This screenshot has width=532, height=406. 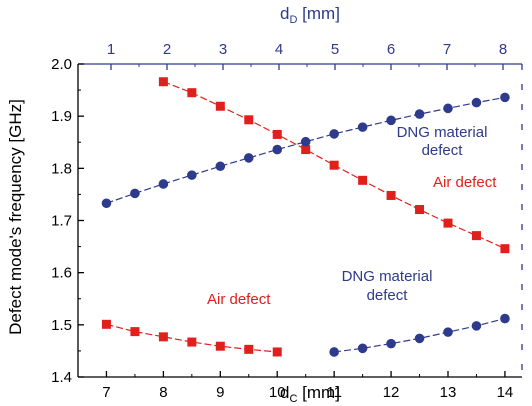 What do you see at coordinates (465, 182) in the screenshot?
I see `annotation-air-upper: Air defect` at bounding box center [465, 182].